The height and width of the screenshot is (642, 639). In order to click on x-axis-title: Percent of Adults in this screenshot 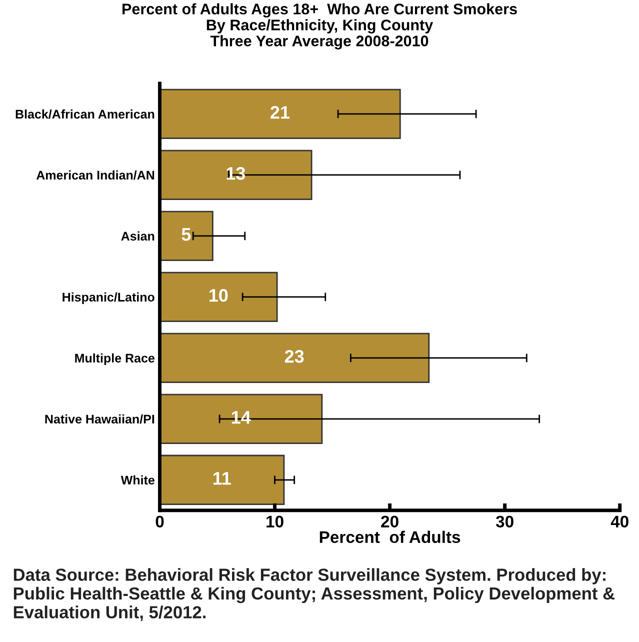, I will do `click(390, 537)`.